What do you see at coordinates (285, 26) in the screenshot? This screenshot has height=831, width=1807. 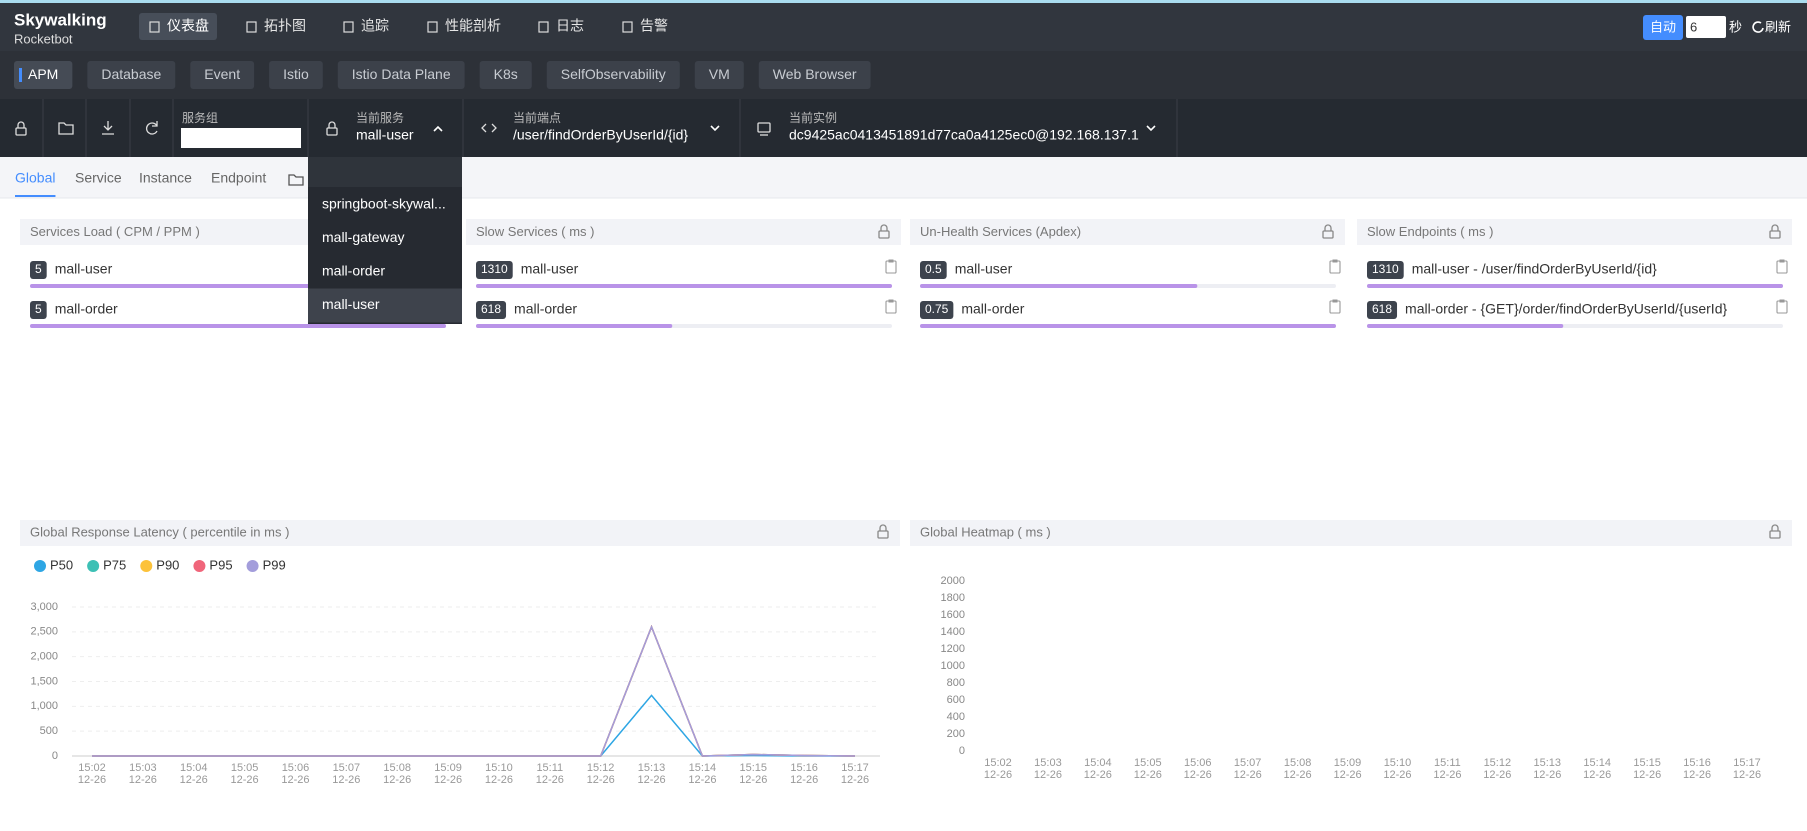 I see `nav-item: 拓扑图` at bounding box center [285, 26].